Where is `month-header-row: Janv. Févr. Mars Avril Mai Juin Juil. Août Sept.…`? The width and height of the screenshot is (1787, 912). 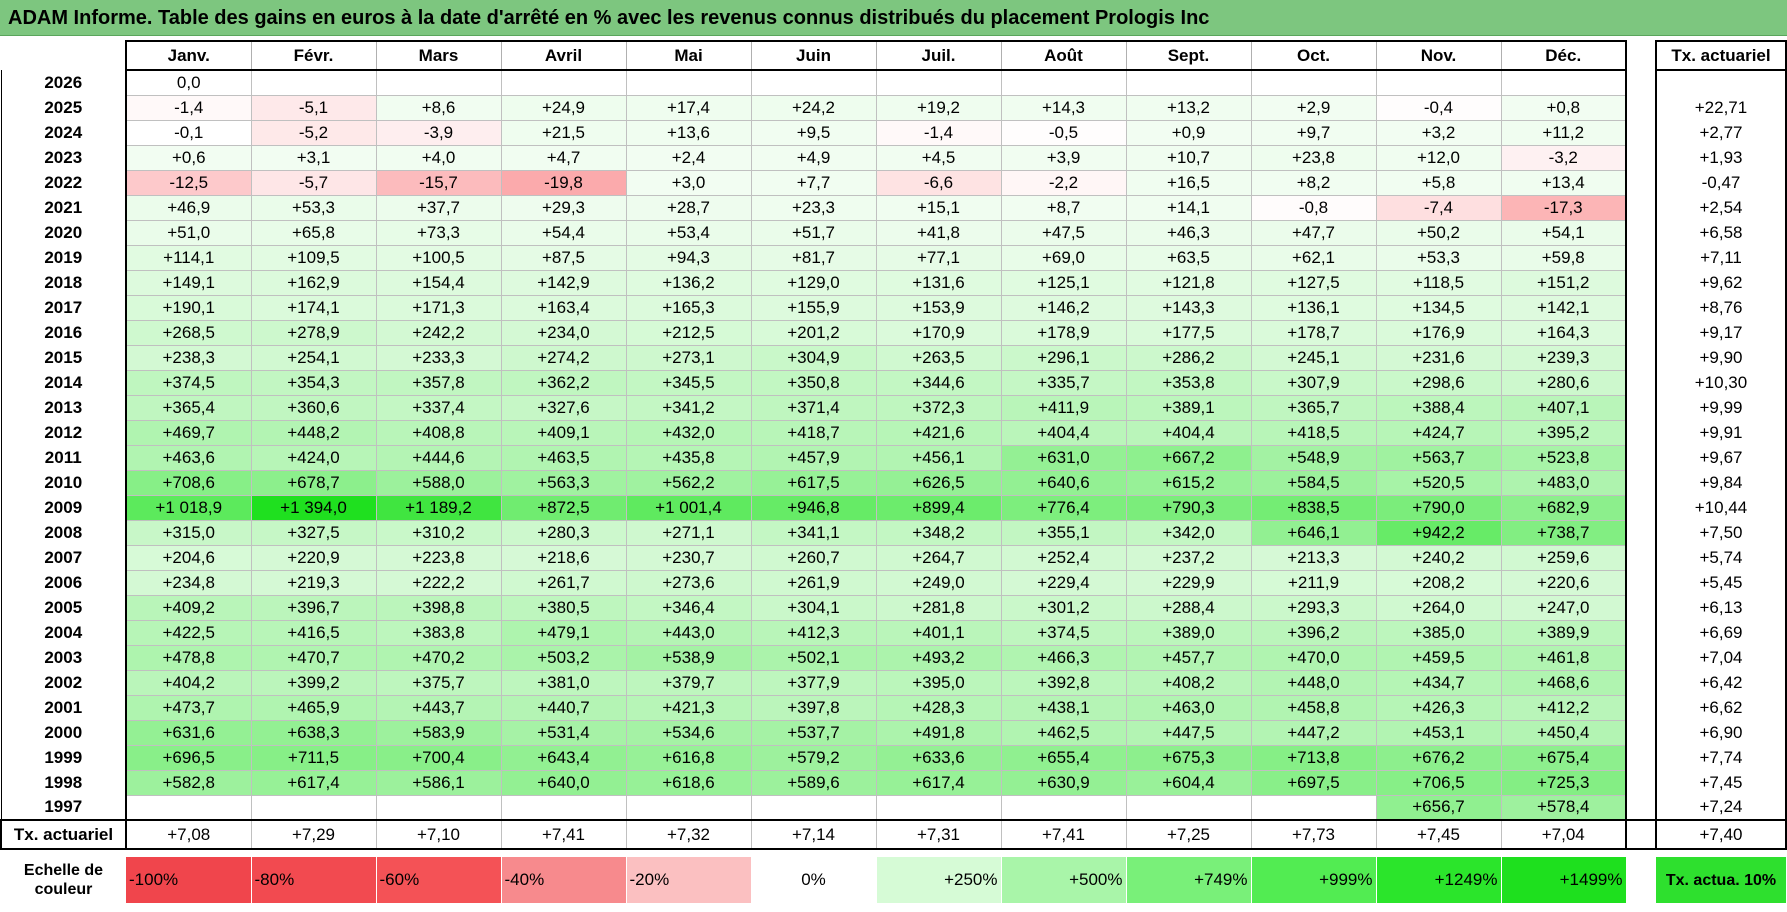
month-header-row: Janv. Févr. Mars Avril Mai Juin Juil. Août Sept.… is located at coordinates (894, 55).